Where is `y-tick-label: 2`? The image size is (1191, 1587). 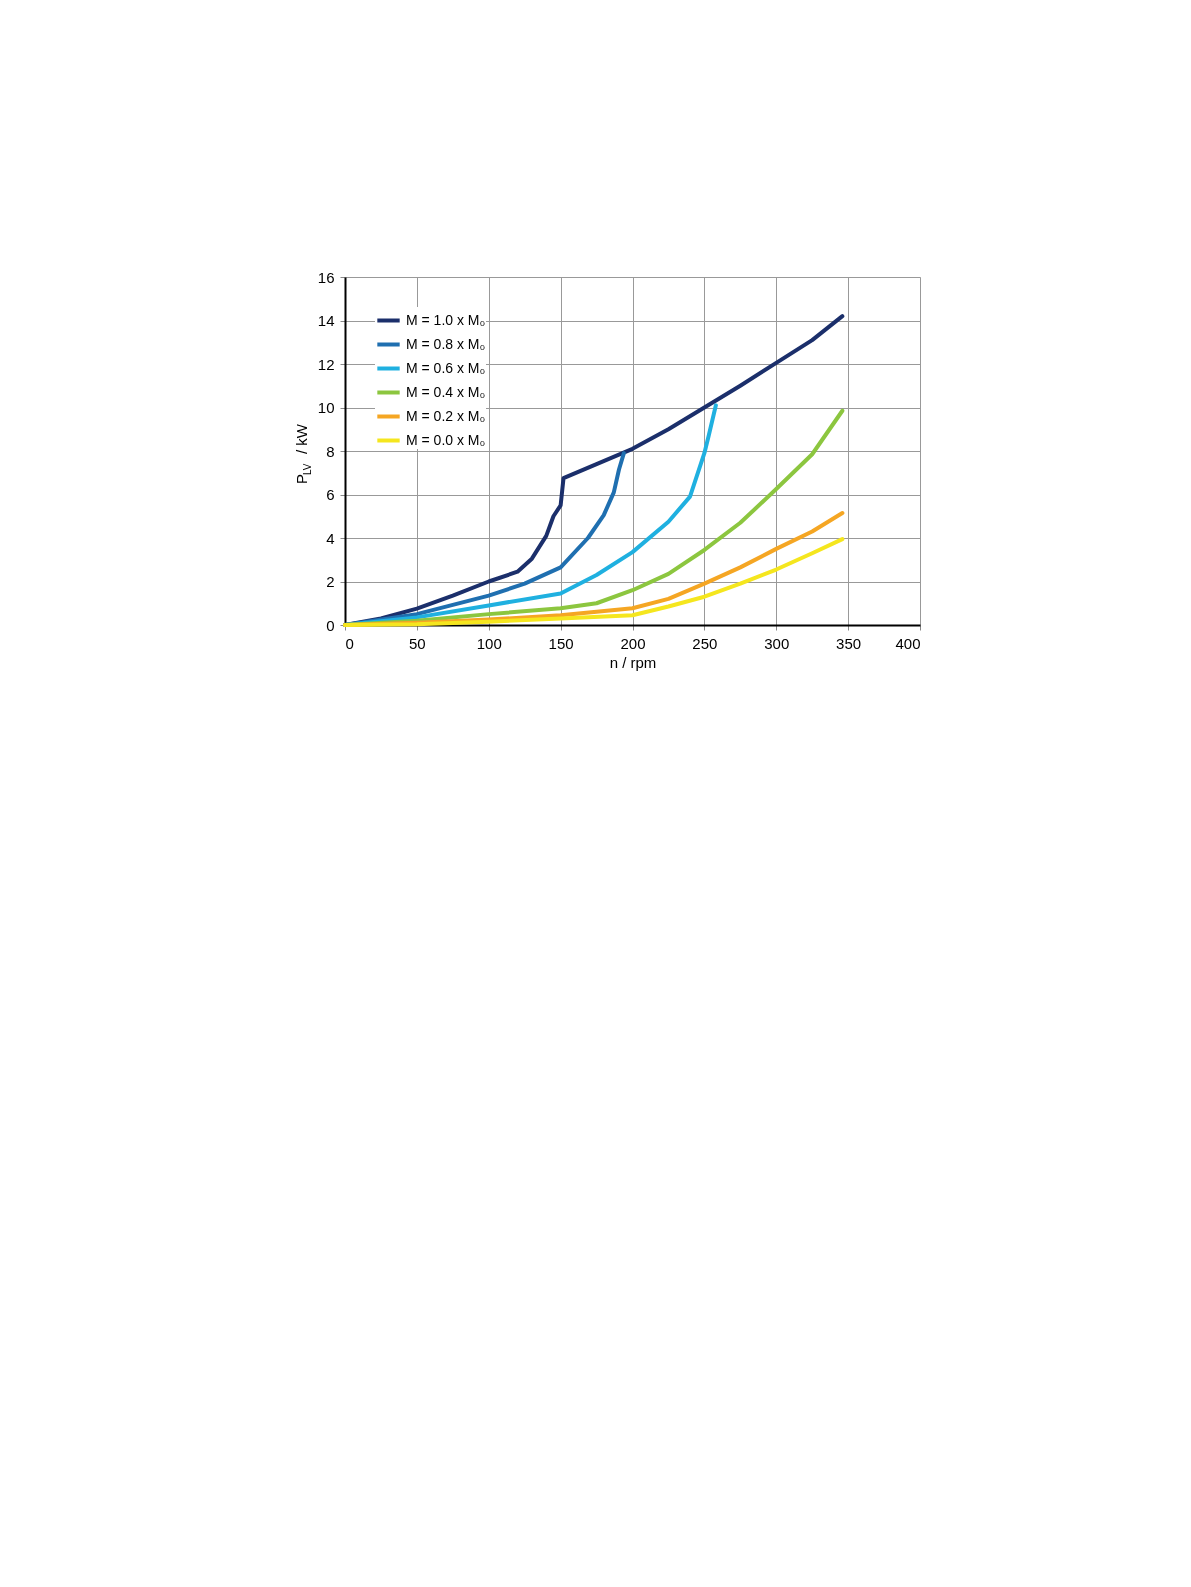
y-tick-label: 2 is located at coordinates (330, 581).